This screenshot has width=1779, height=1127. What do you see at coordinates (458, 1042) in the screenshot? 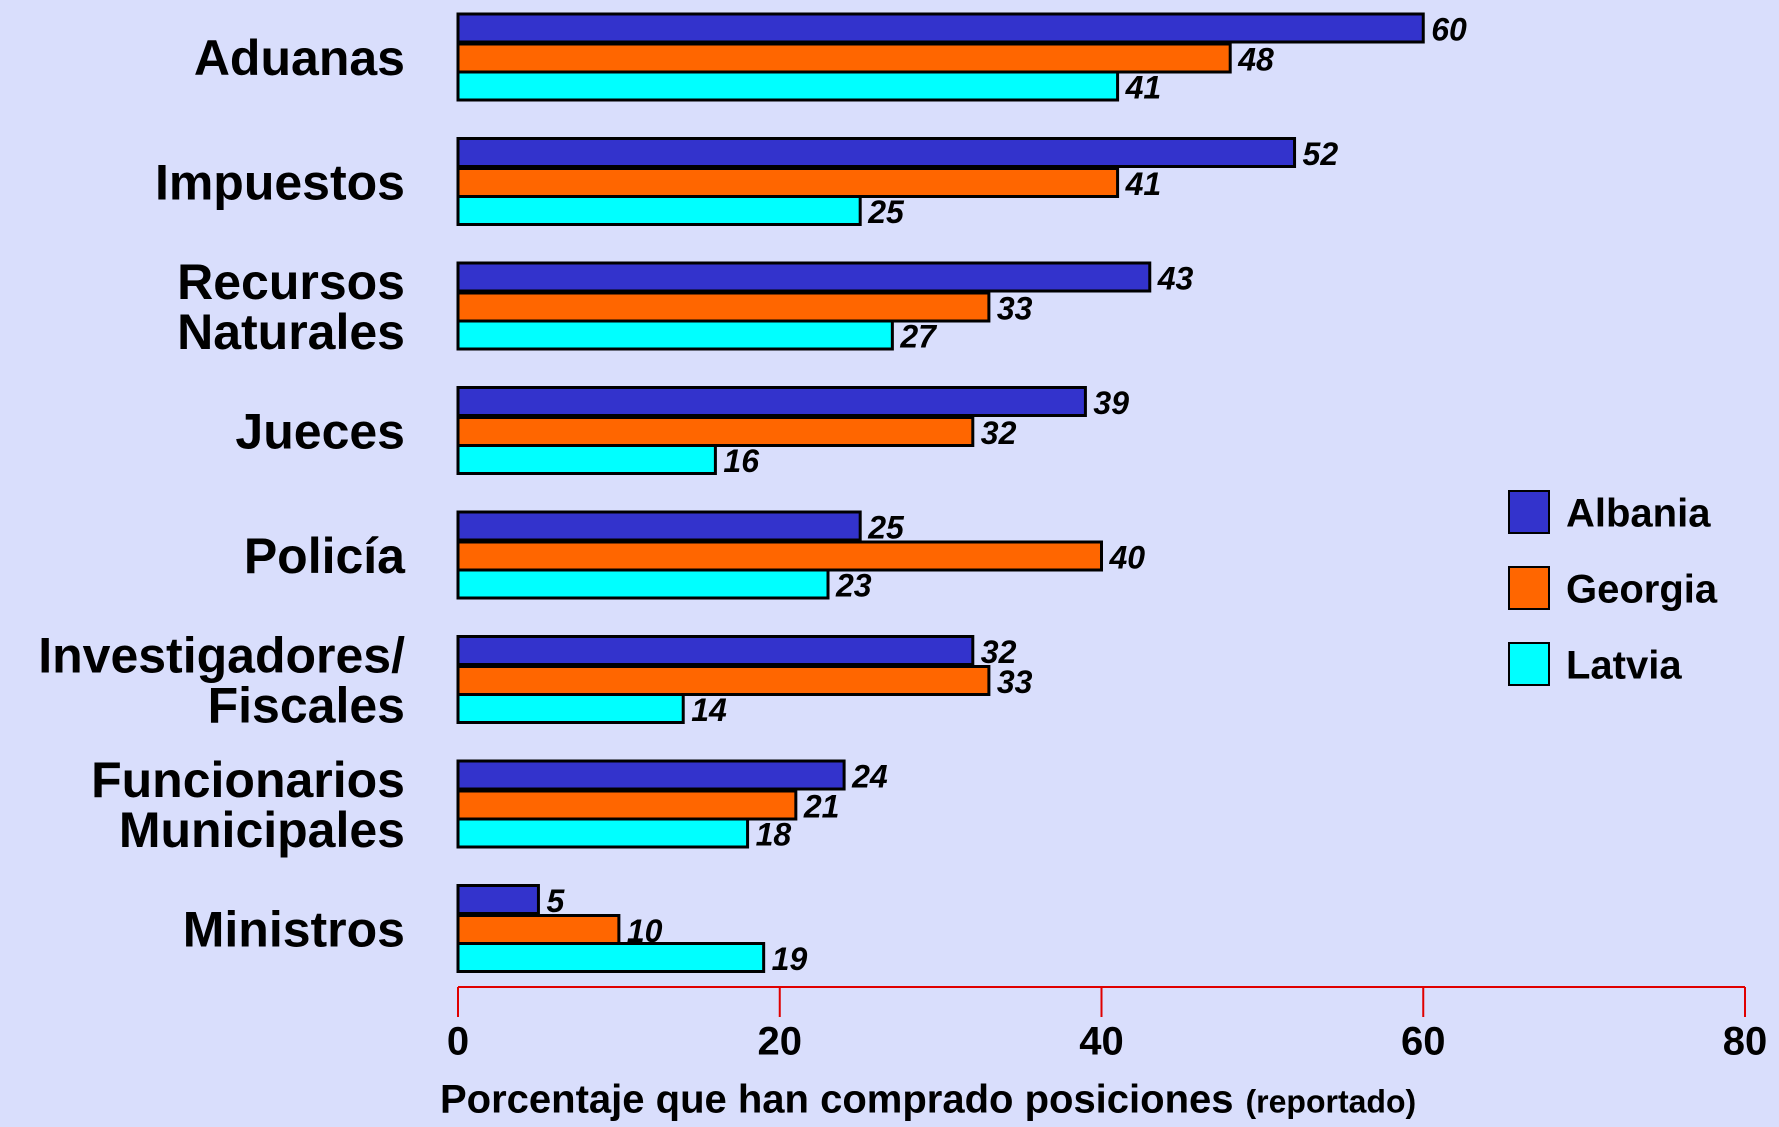
I see `x-tick-label: 0` at bounding box center [458, 1042].